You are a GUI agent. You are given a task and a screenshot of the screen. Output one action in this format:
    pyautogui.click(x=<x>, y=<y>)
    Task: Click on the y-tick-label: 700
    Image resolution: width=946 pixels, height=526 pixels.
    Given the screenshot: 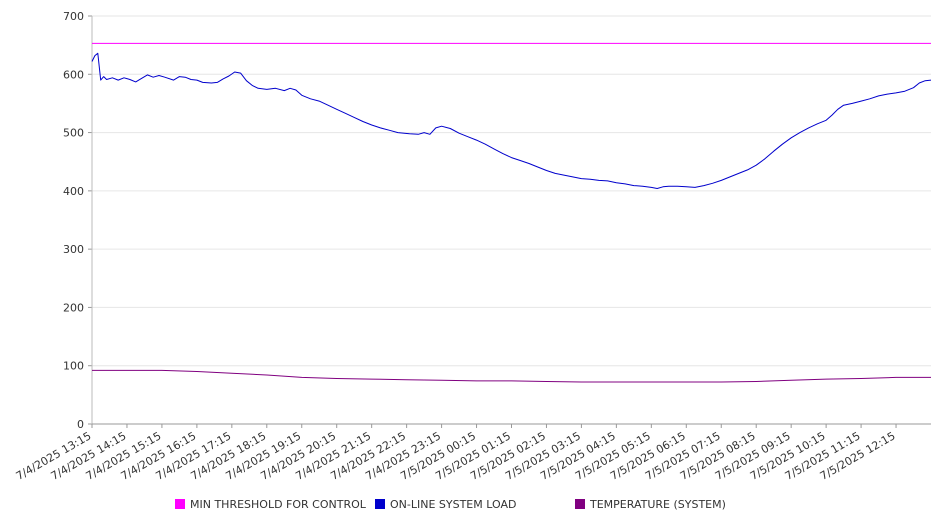 What is the action you would take?
    pyautogui.click(x=73, y=16)
    